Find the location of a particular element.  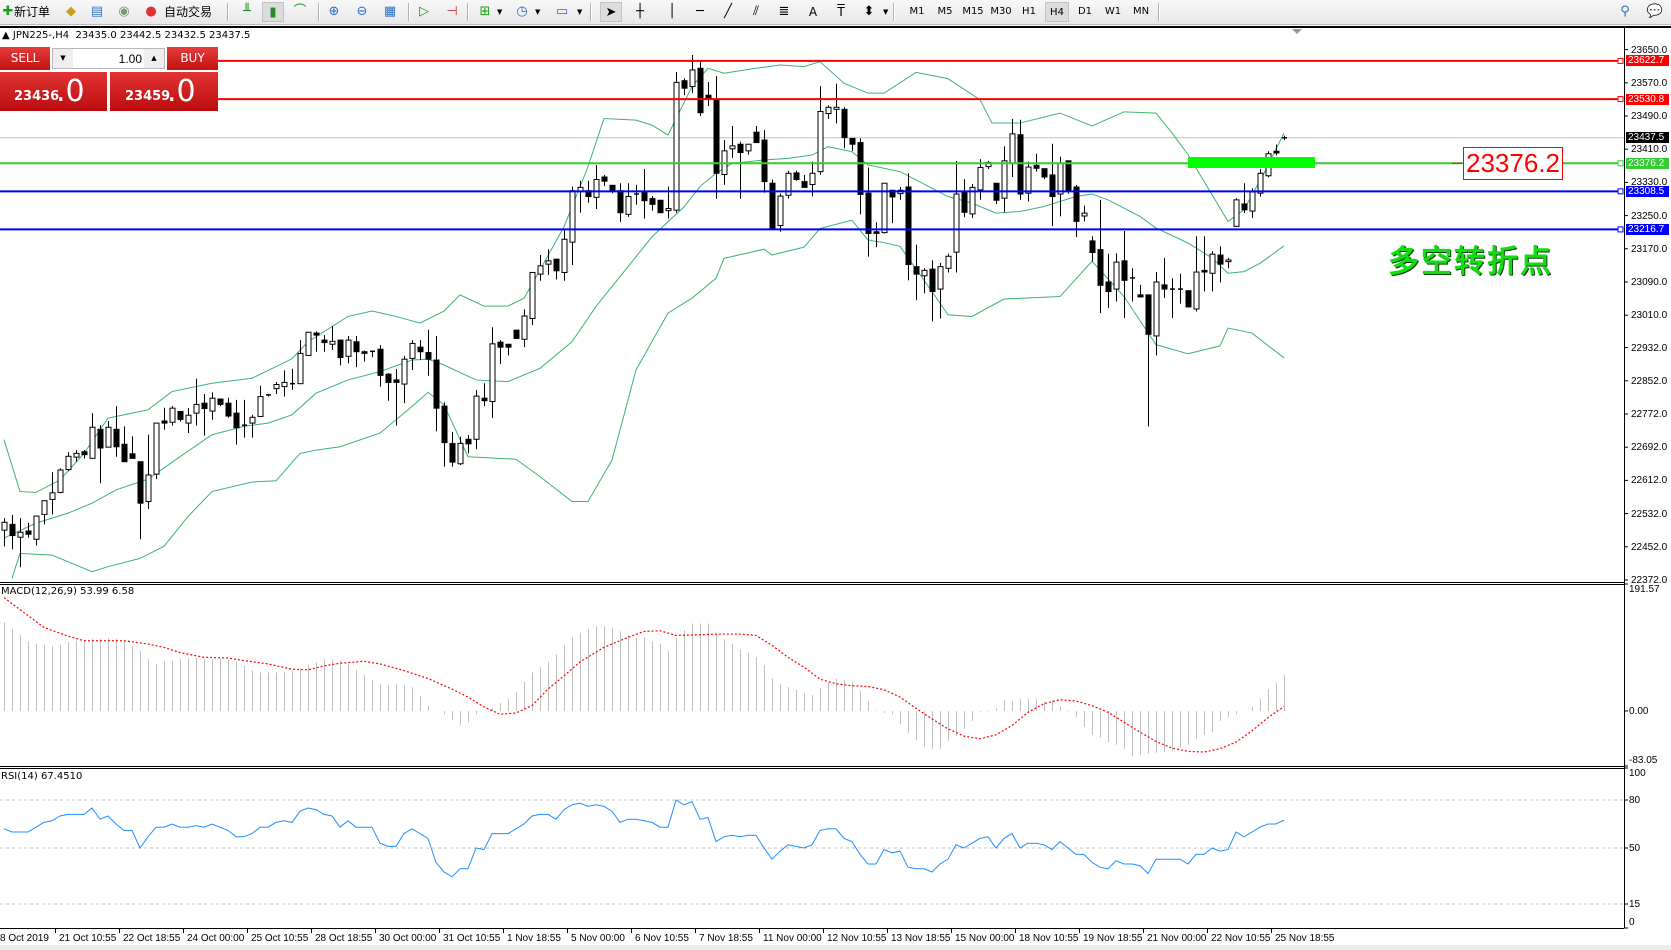

fibonacci-icon: ≣ is located at coordinates (784, 11).